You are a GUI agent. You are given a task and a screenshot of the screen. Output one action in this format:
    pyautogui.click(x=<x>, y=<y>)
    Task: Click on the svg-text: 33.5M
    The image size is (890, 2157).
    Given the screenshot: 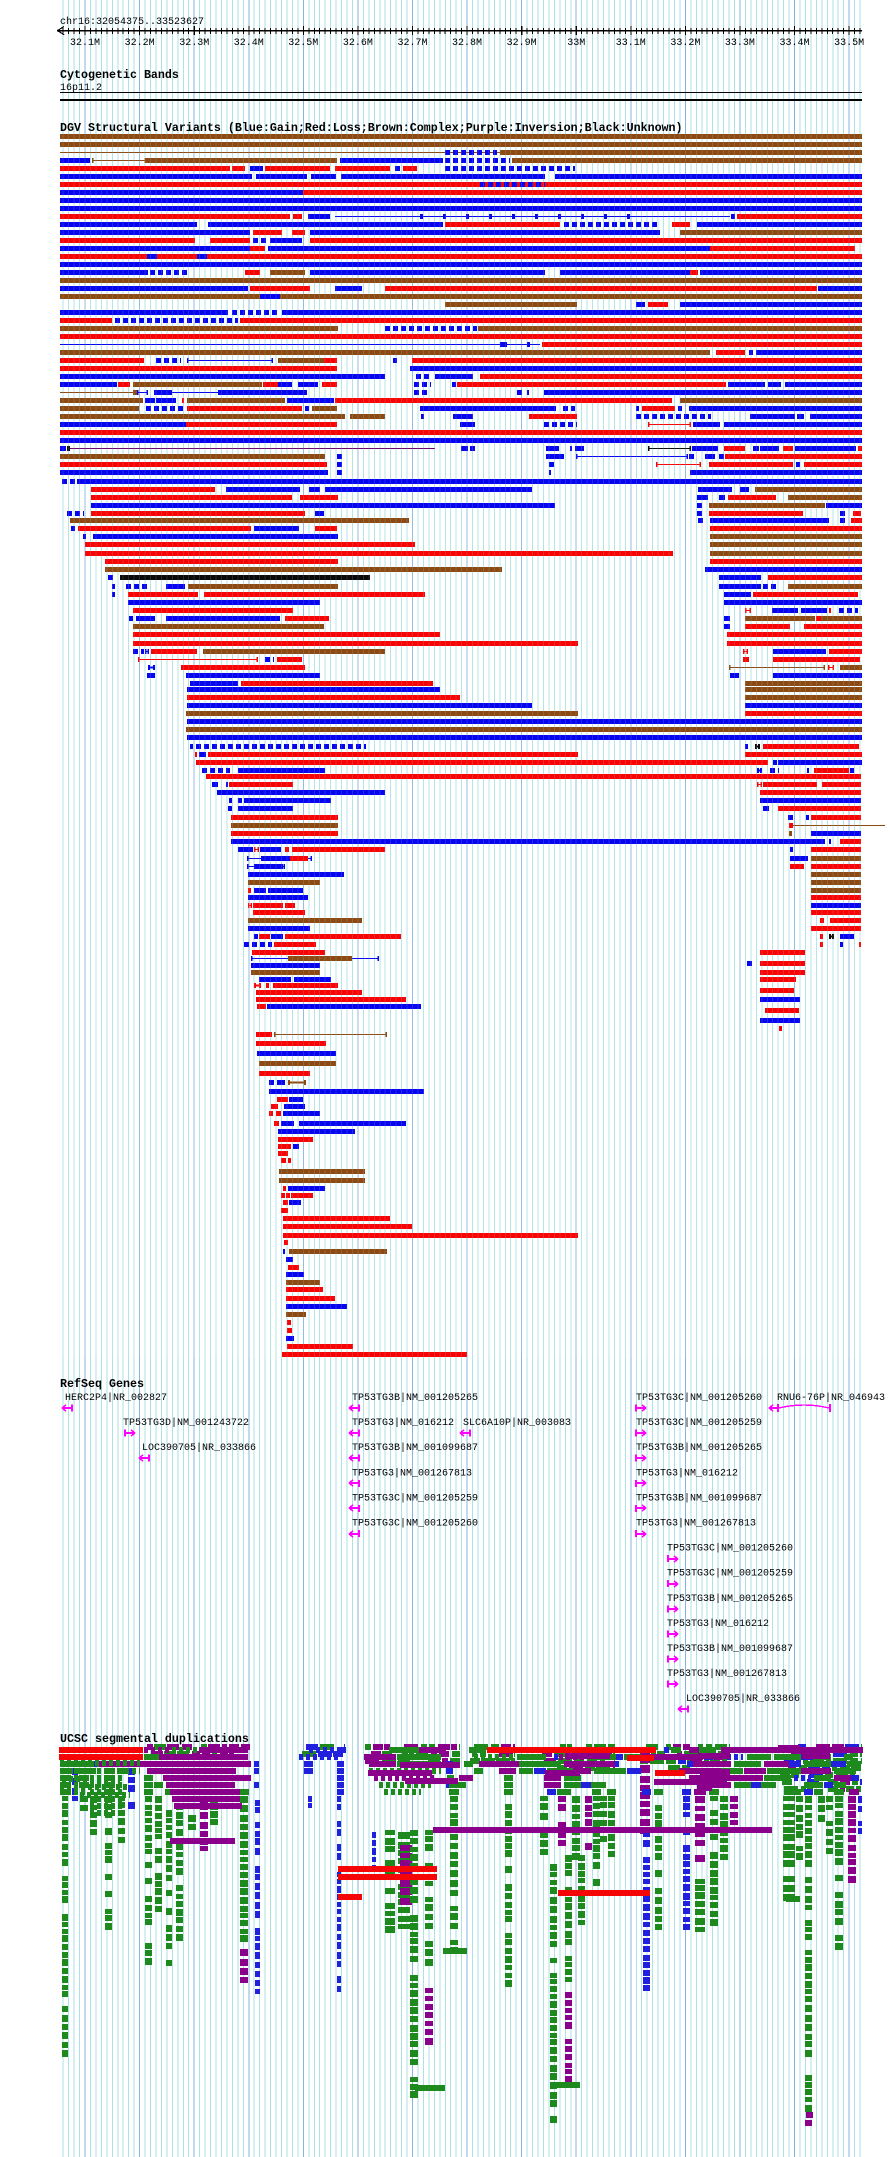 What is the action you would take?
    pyautogui.click(x=849, y=43)
    